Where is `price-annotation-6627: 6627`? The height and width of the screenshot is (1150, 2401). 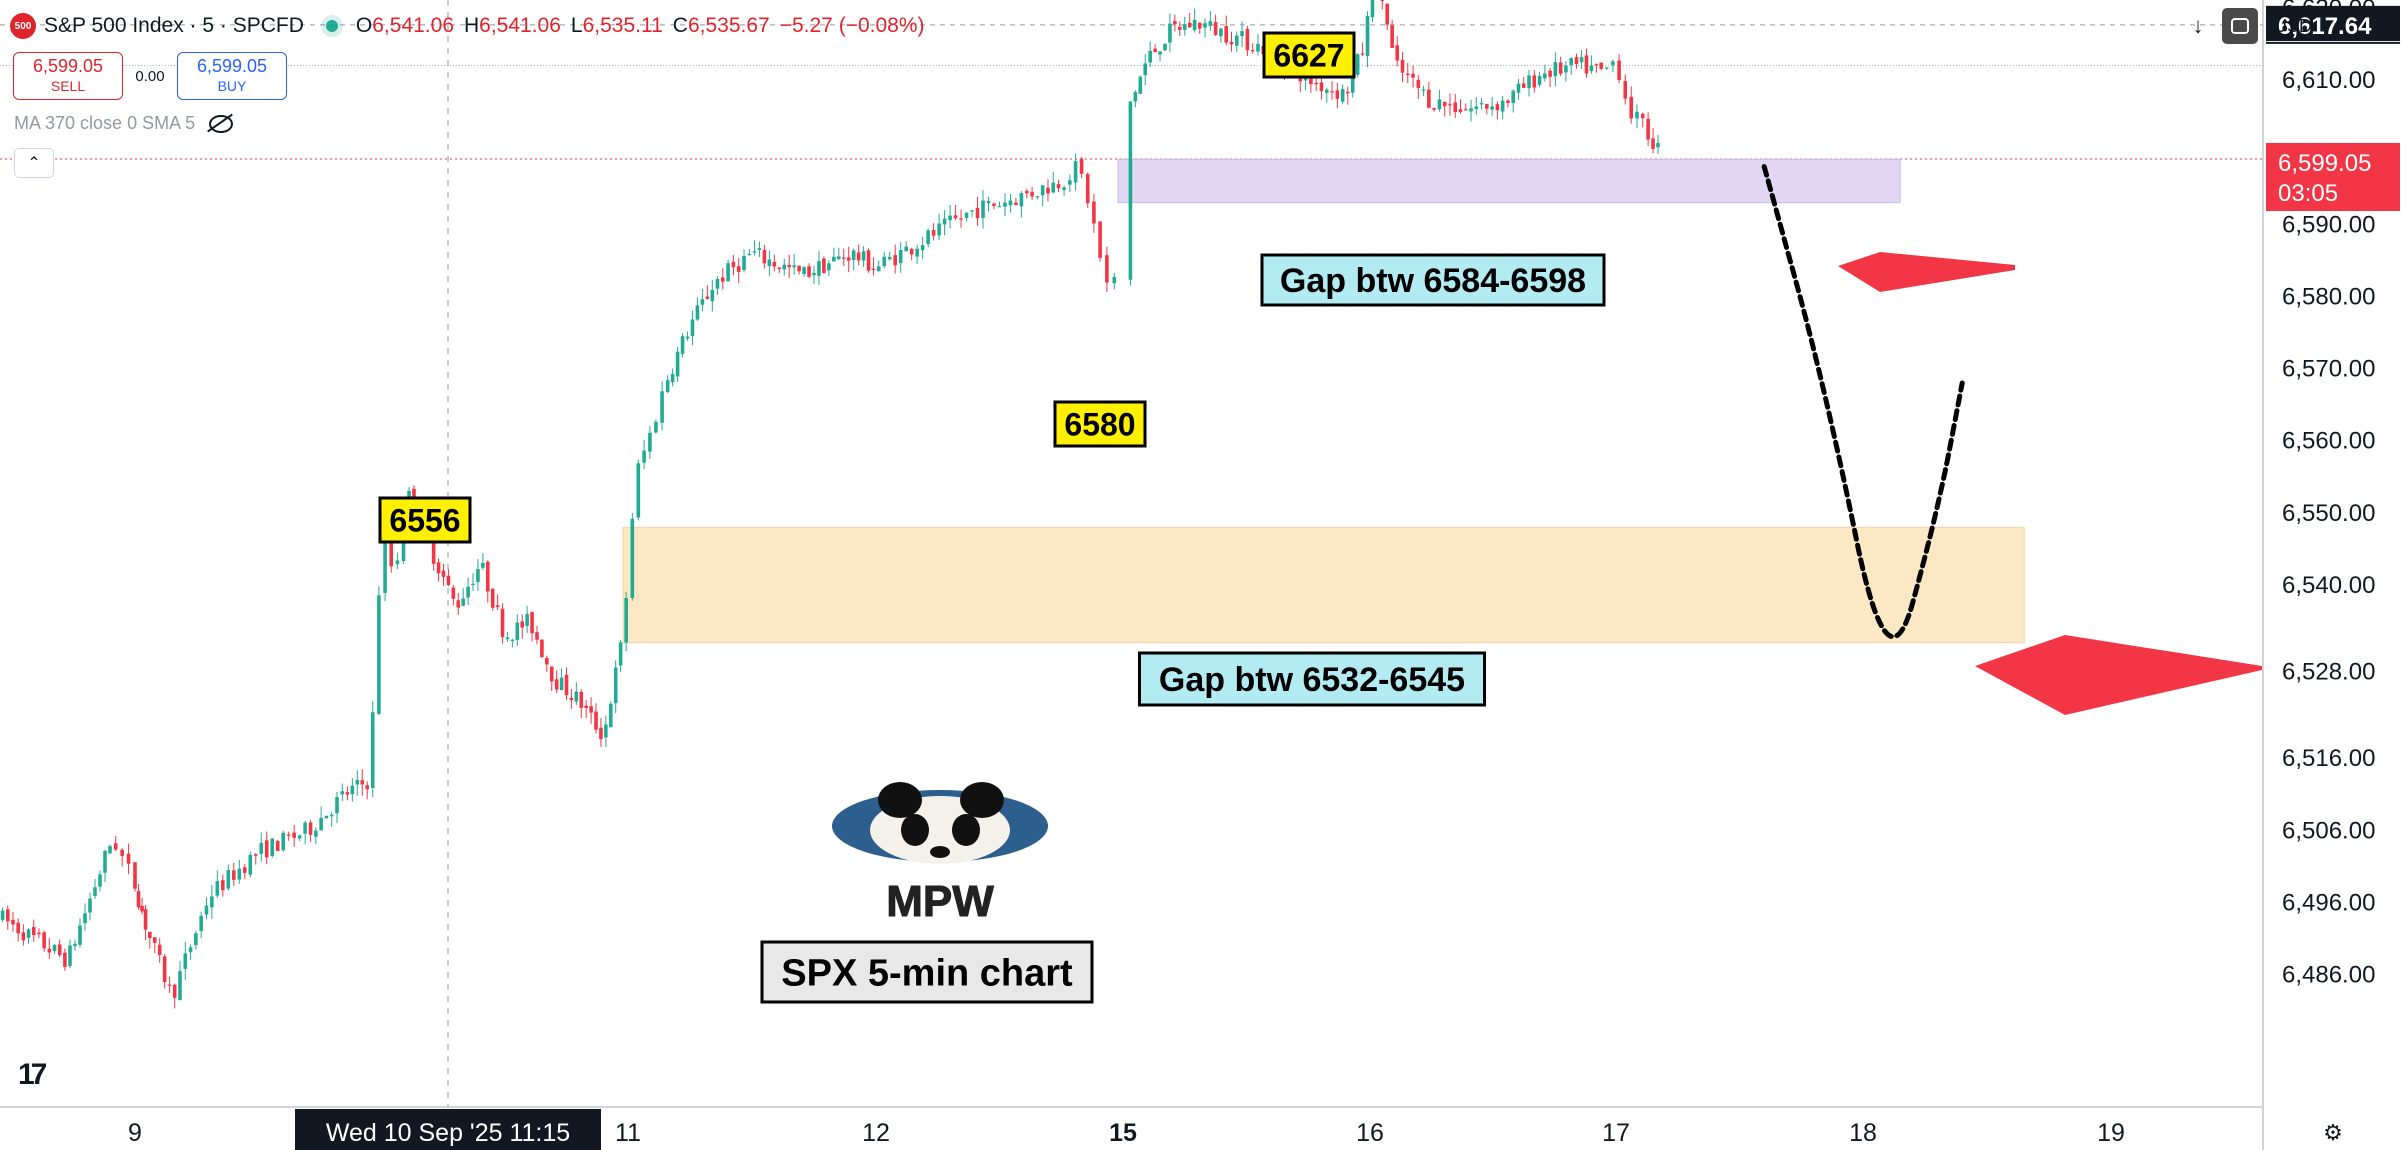
price-annotation-6627: 6627 is located at coordinates (1309, 55).